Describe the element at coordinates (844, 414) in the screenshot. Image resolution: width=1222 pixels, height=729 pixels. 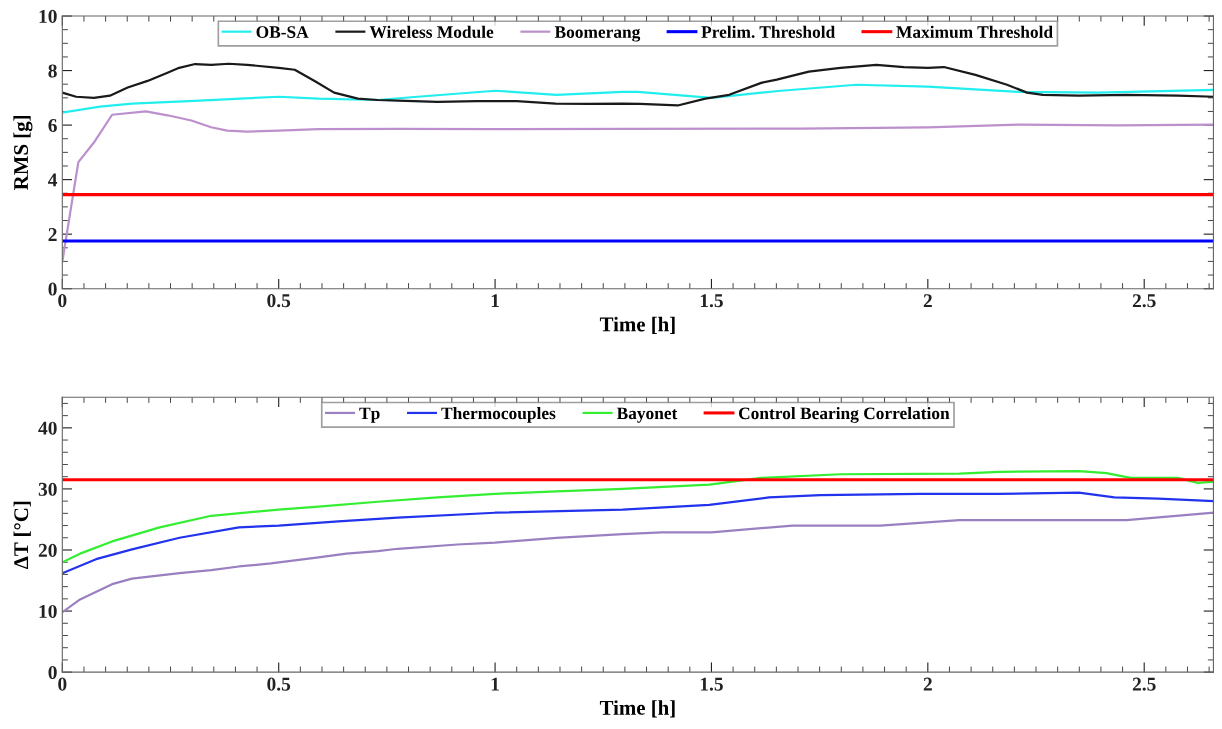
I see `legend-label: Control Bearing Correlation` at that location.